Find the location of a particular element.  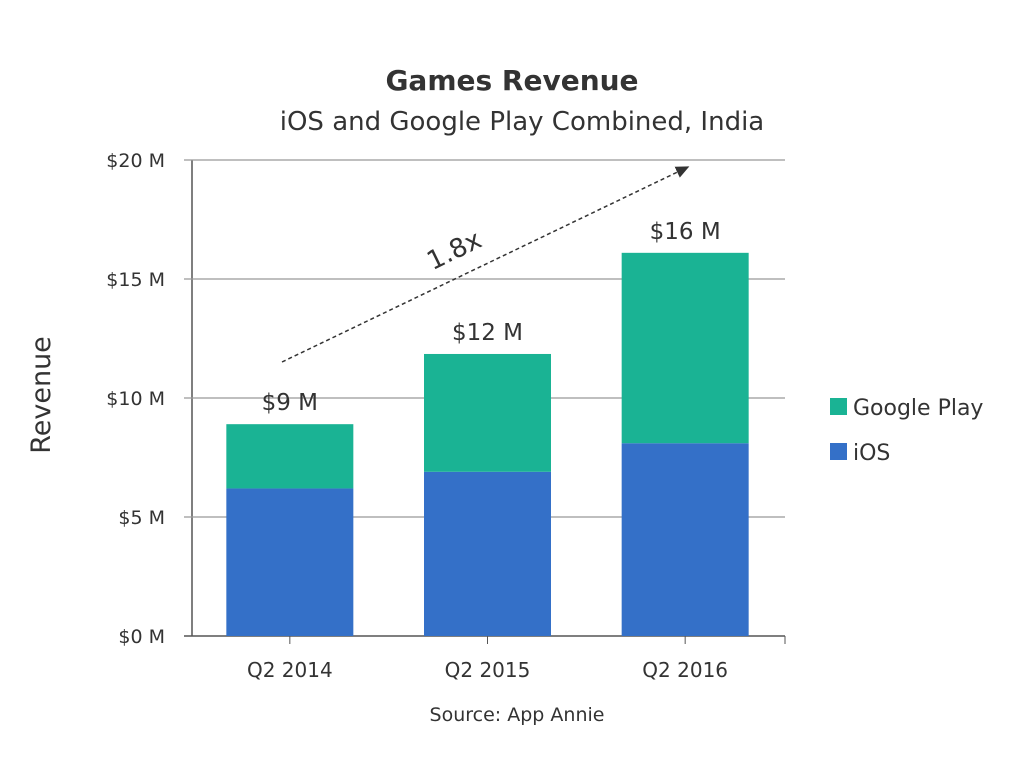

total-label: $16 M is located at coordinates (685, 232).